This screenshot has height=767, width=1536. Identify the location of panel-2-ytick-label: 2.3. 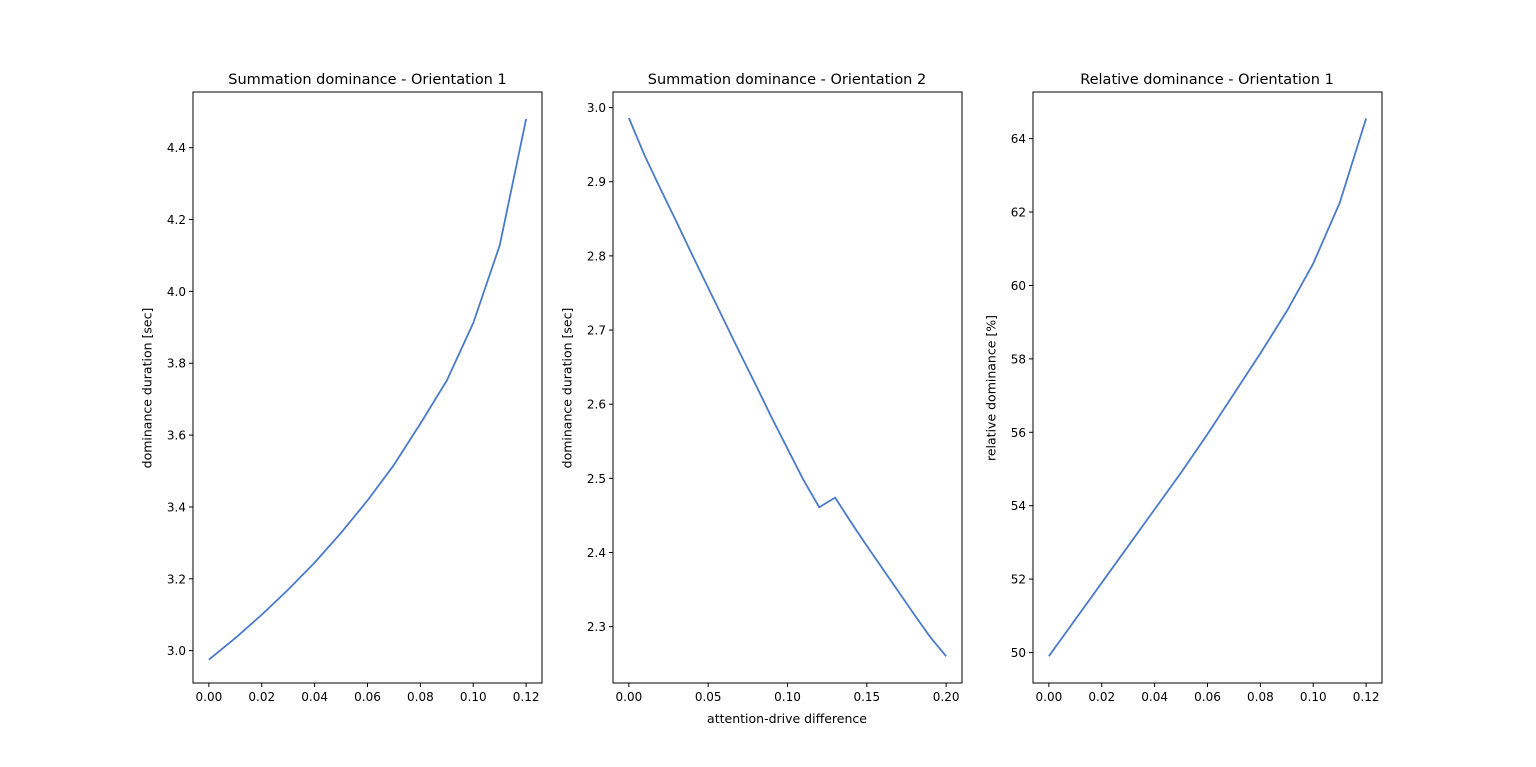
(596, 627).